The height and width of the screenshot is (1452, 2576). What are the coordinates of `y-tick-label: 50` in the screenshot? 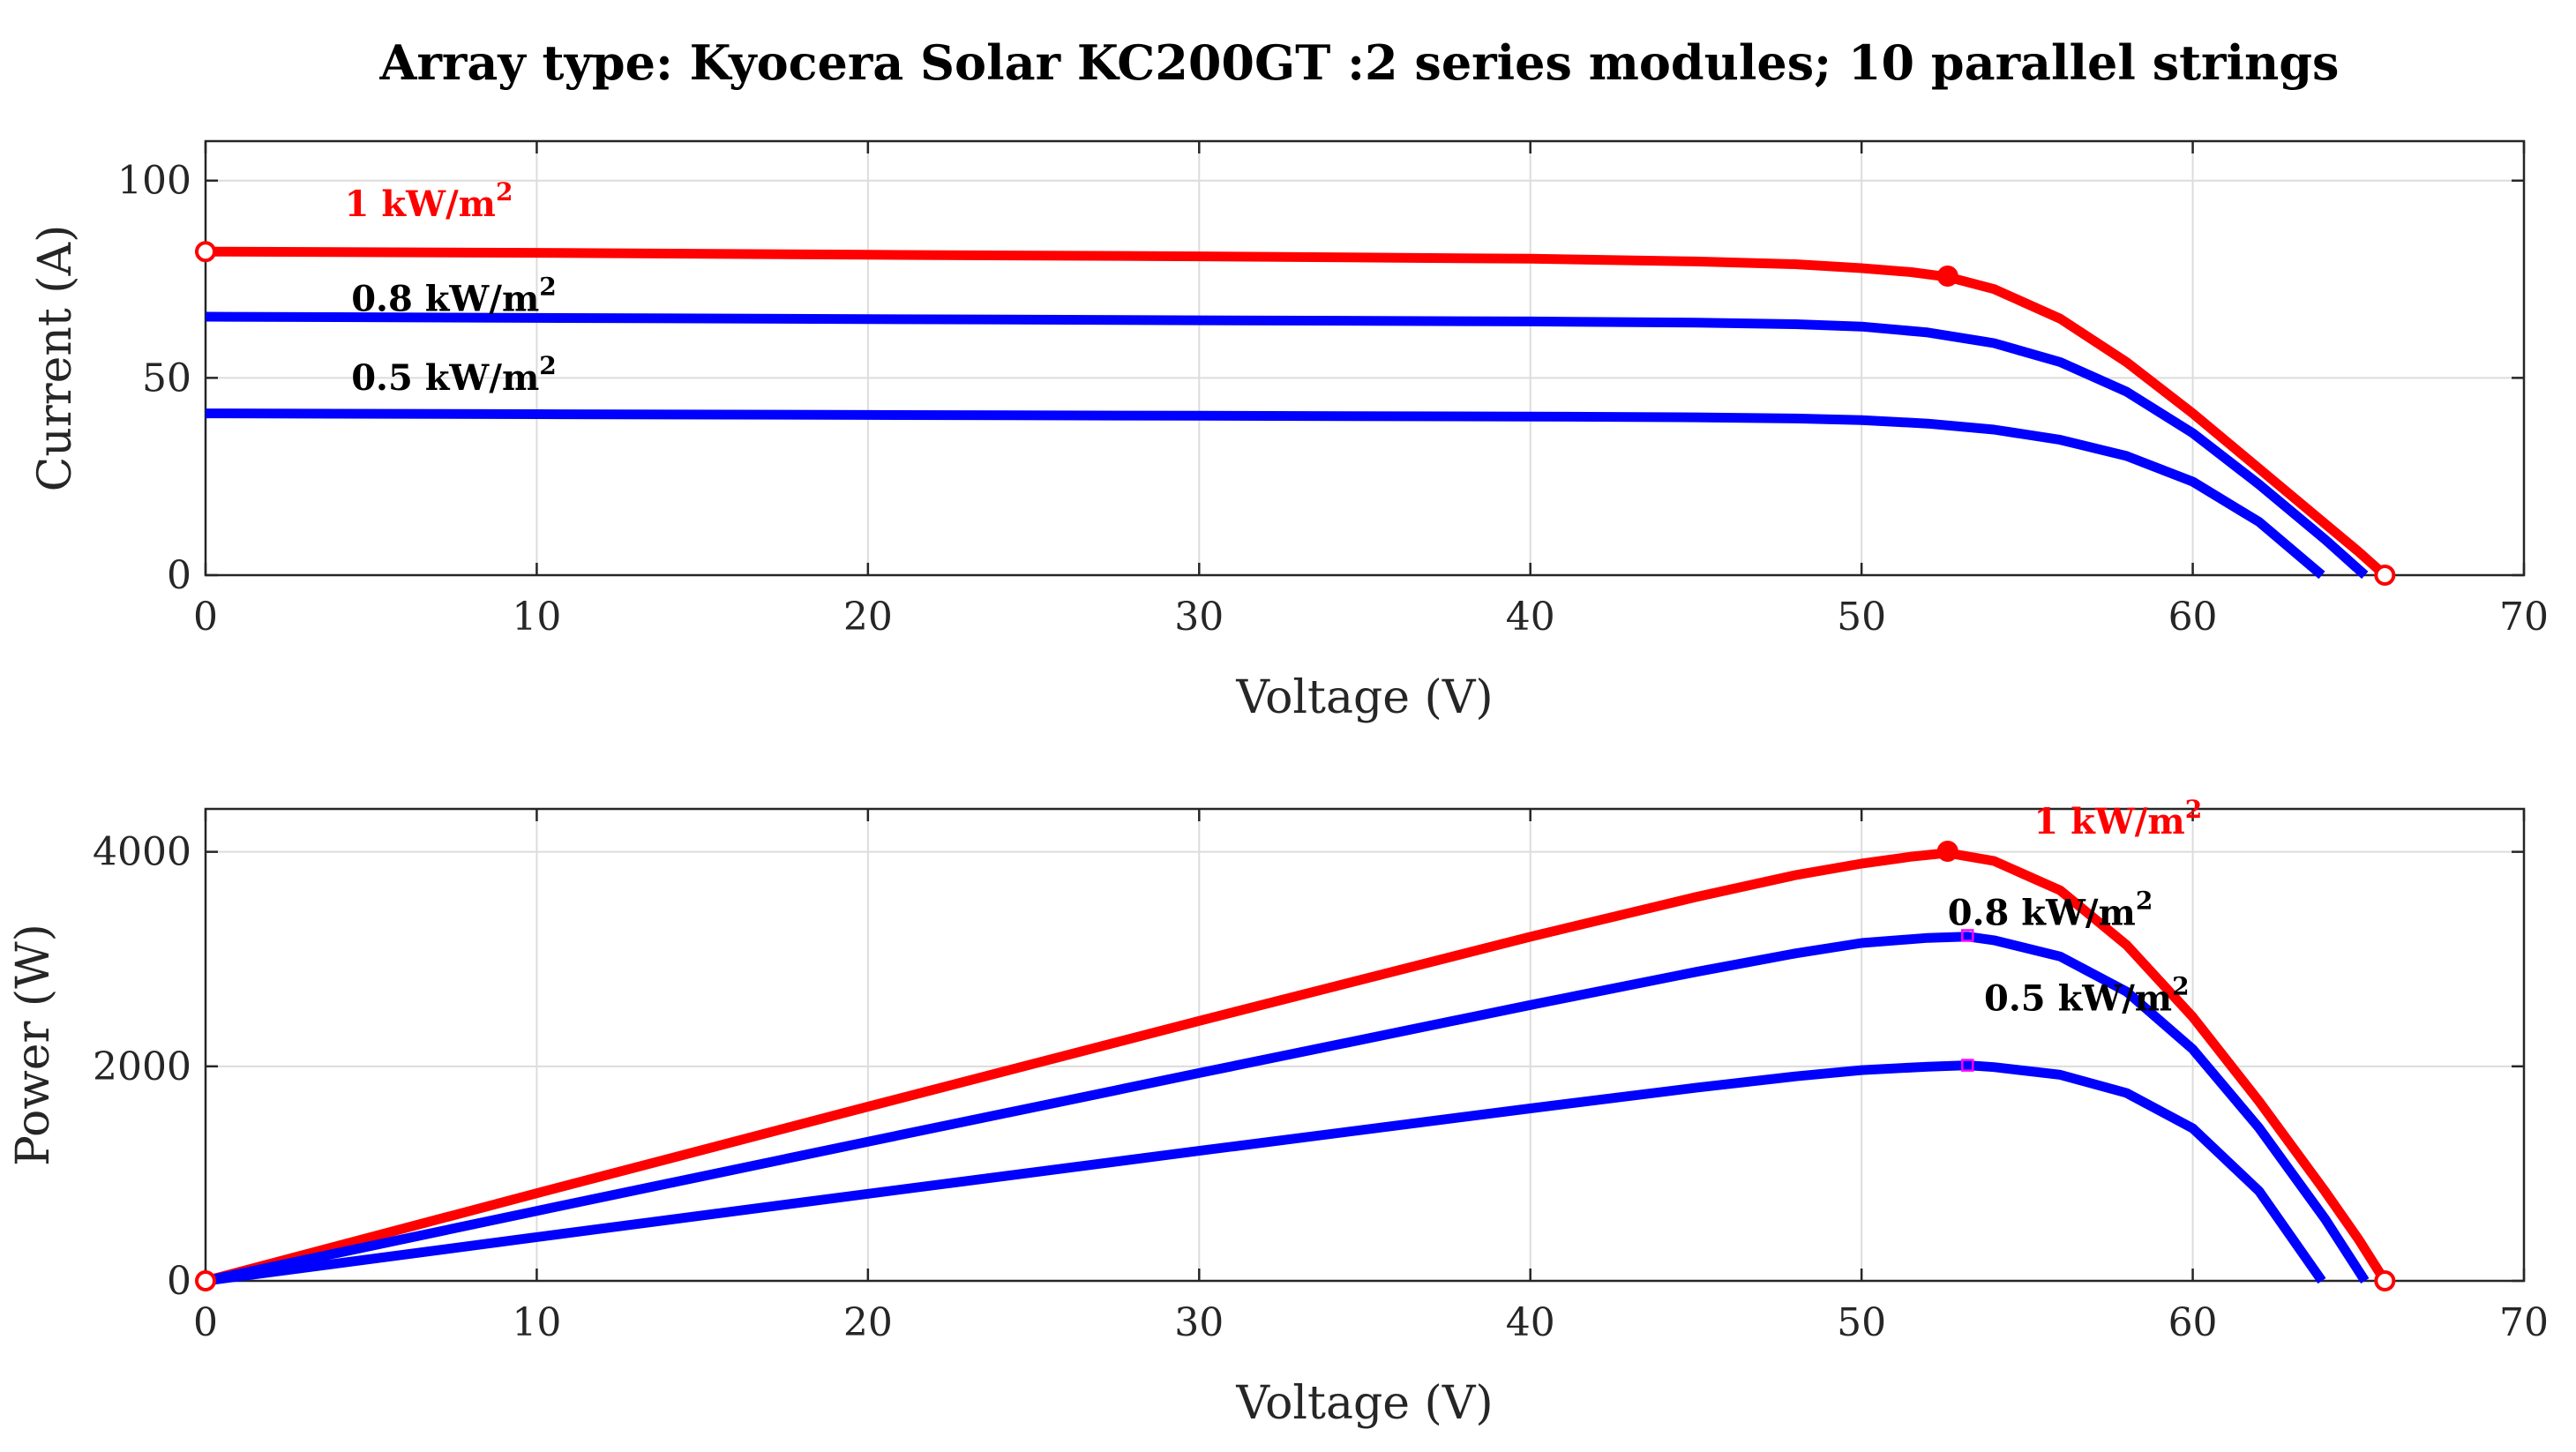 It's located at (167, 378).